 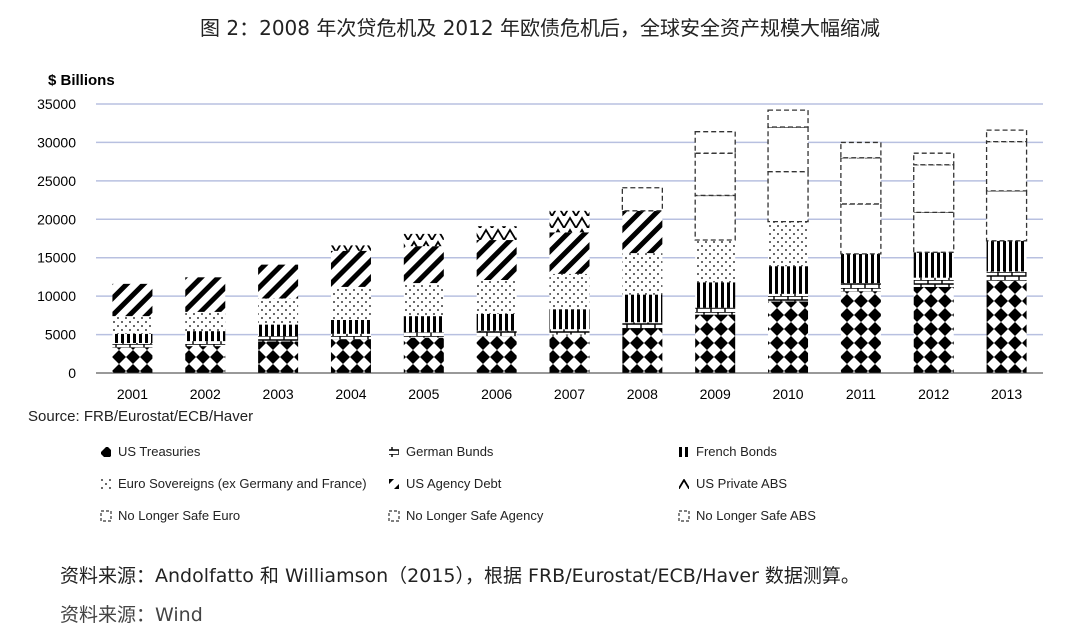 What do you see at coordinates (454, 483) in the screenshot?
I see `legend-label: US Agency Debt` at bounding box center [454, 483].